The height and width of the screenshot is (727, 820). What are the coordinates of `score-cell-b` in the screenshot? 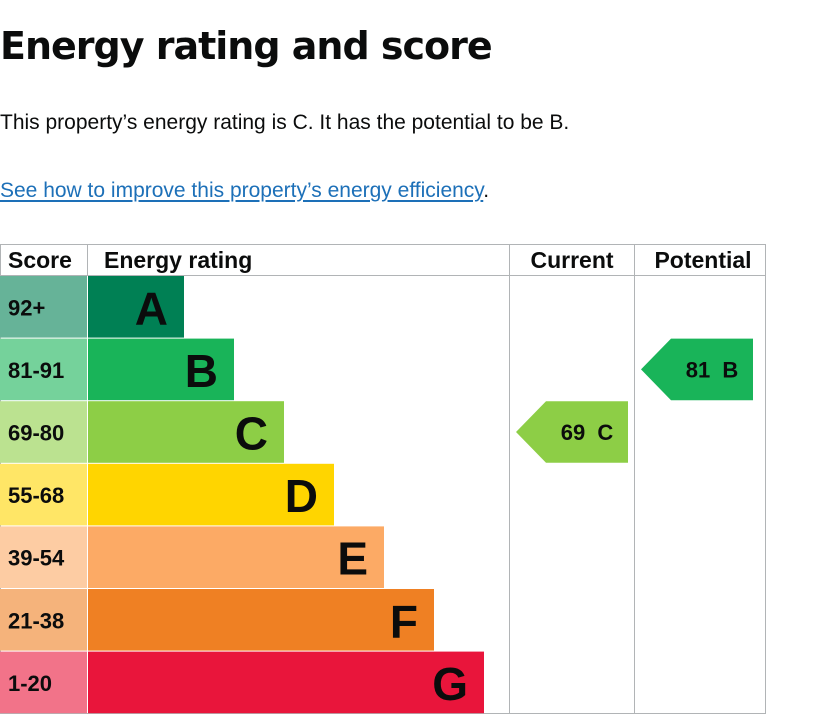 It's located at (43, 369).